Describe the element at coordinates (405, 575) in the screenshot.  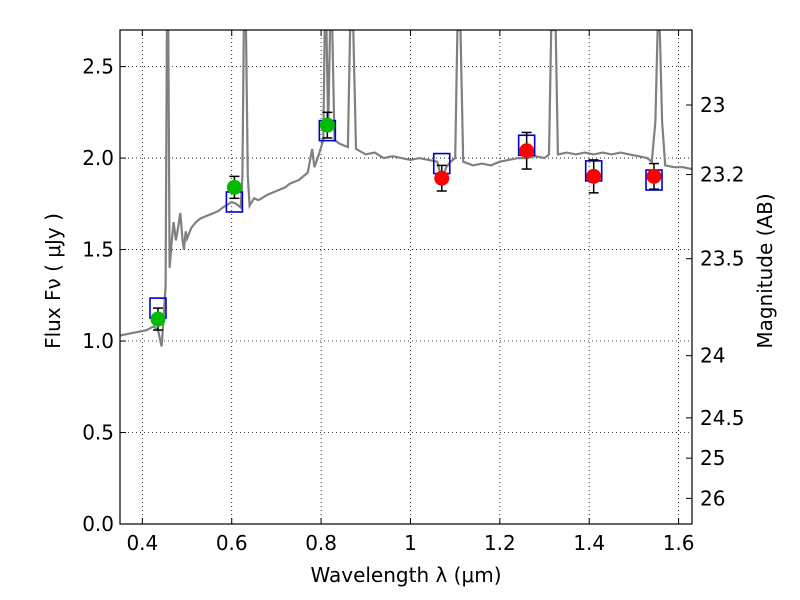
I see `x-axis-label: Wavelength λ (μm)` at that location.